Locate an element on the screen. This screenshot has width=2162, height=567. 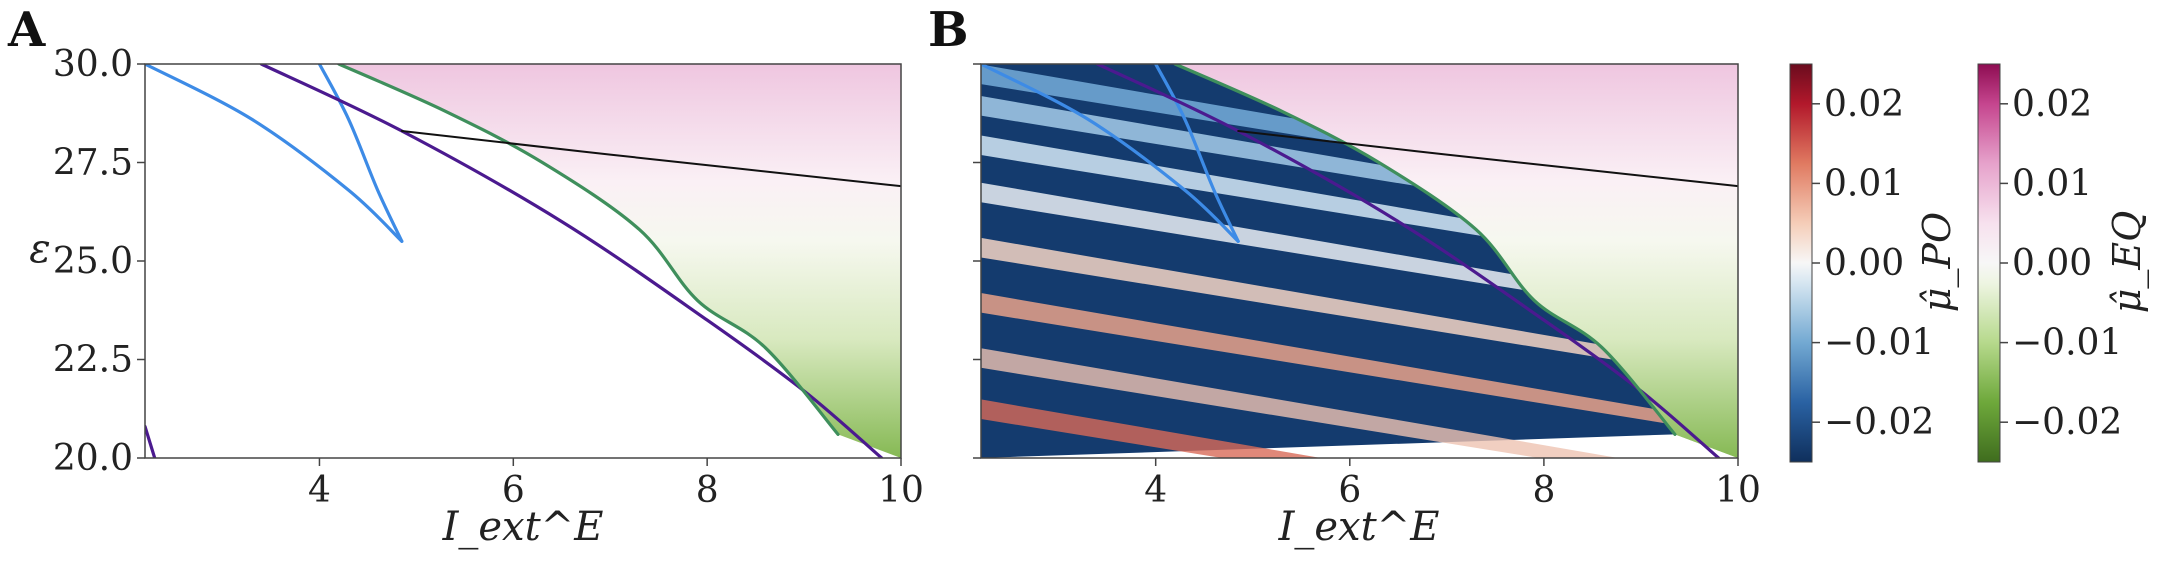
y-tick-label: 22.5 is located at coordinates (93, 360).